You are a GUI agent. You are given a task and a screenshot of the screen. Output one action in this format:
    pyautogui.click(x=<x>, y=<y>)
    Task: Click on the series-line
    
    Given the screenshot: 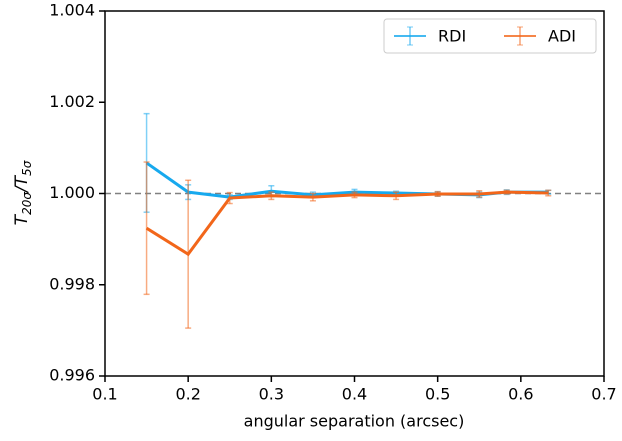 What is the action you would take?
    pyautogui.click(x=347, y=223)
    